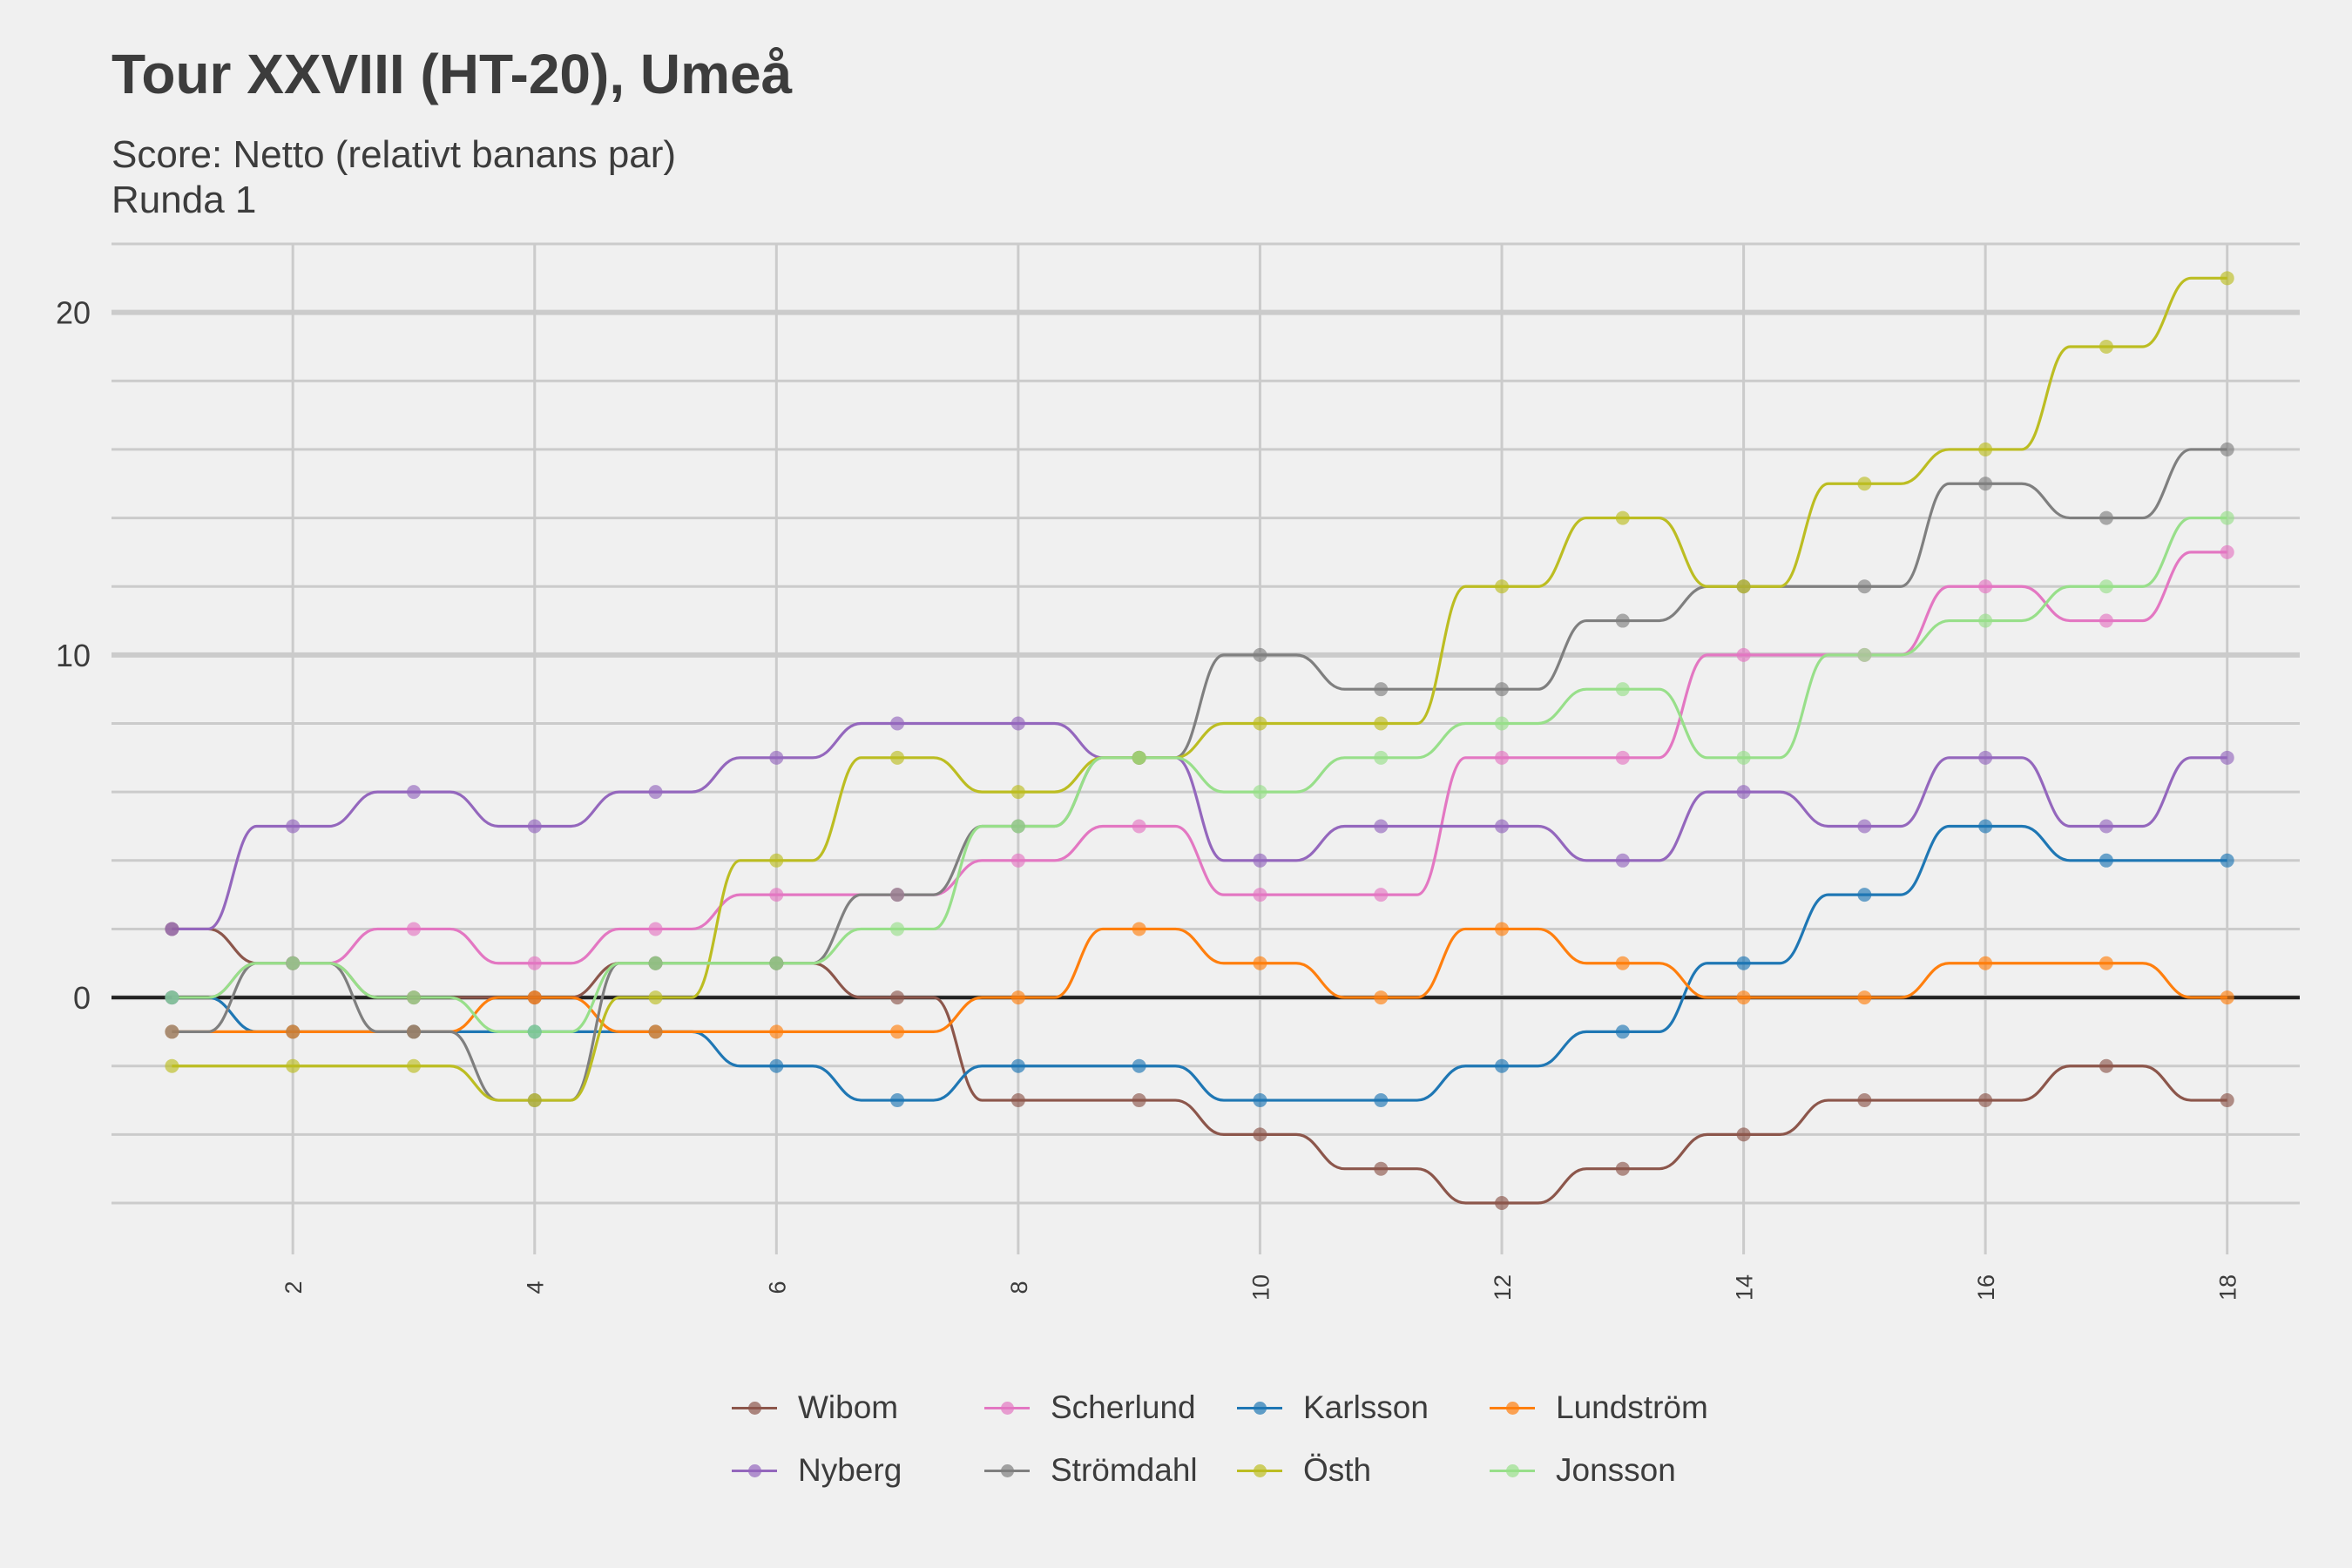  Describe the element at coordinates (1986, 1287) in the screenshot. I see `x-tick-label: 16` at that location.